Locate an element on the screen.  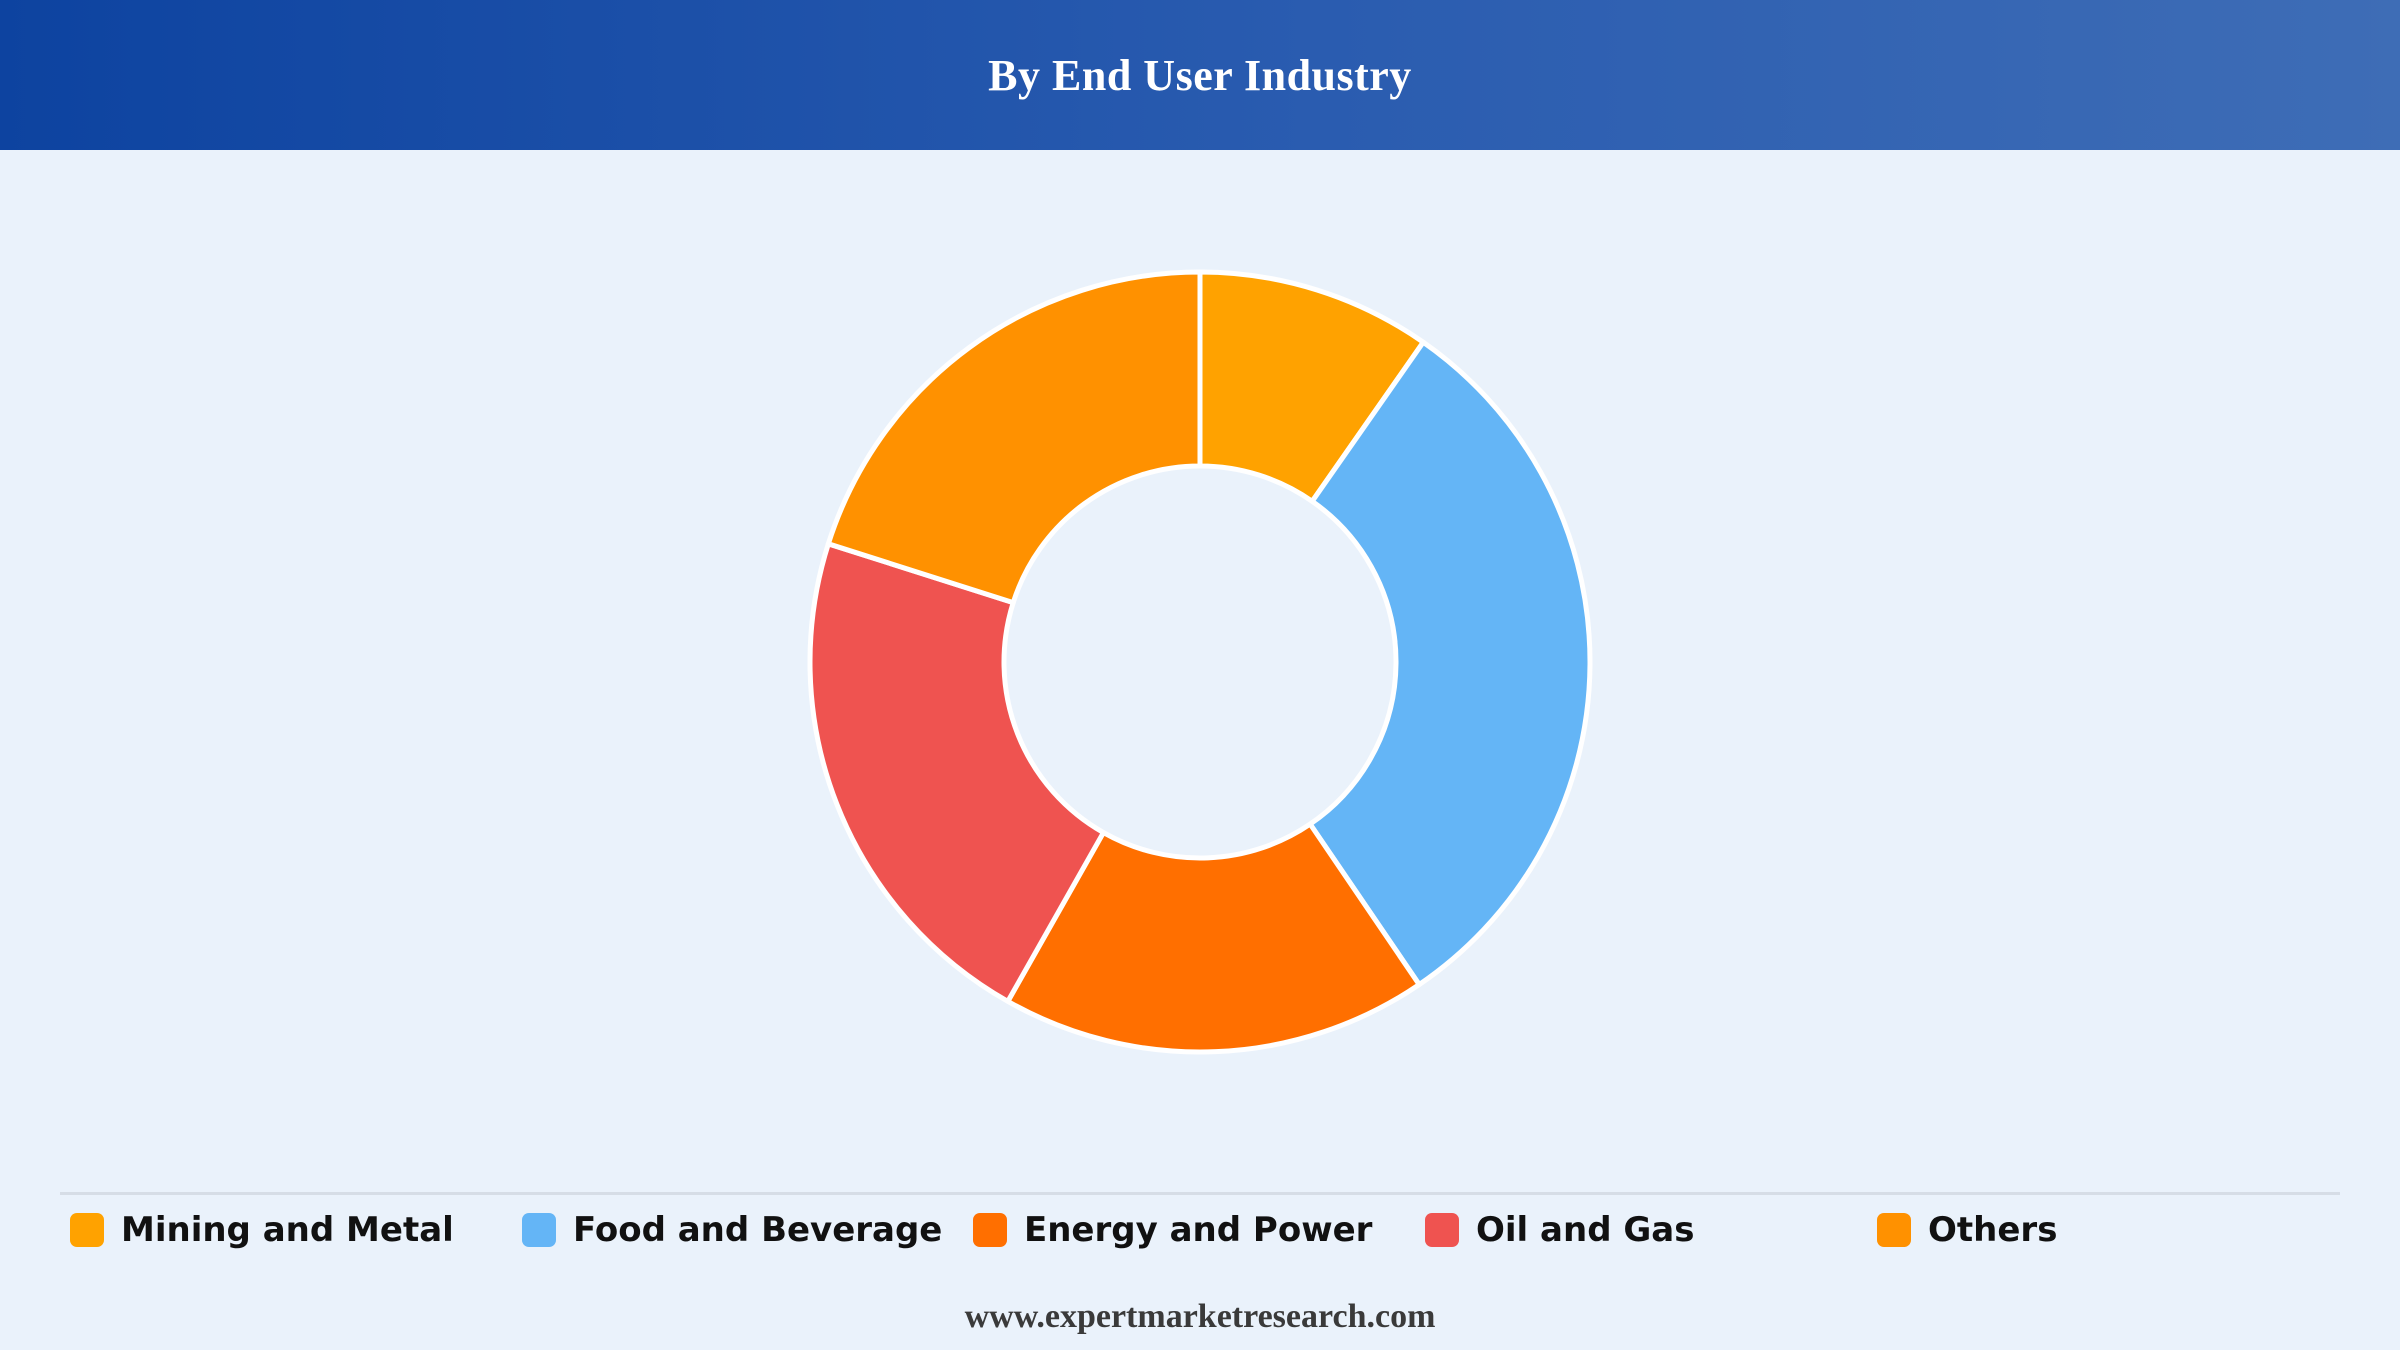
legend-item-oil-and-gas: Oil and Gas is located at coordinates (1559, 1230).